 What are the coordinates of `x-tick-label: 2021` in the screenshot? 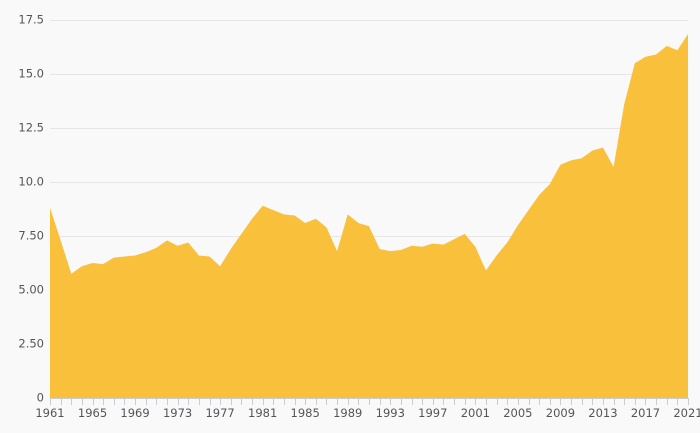 It's located at (686, 413).